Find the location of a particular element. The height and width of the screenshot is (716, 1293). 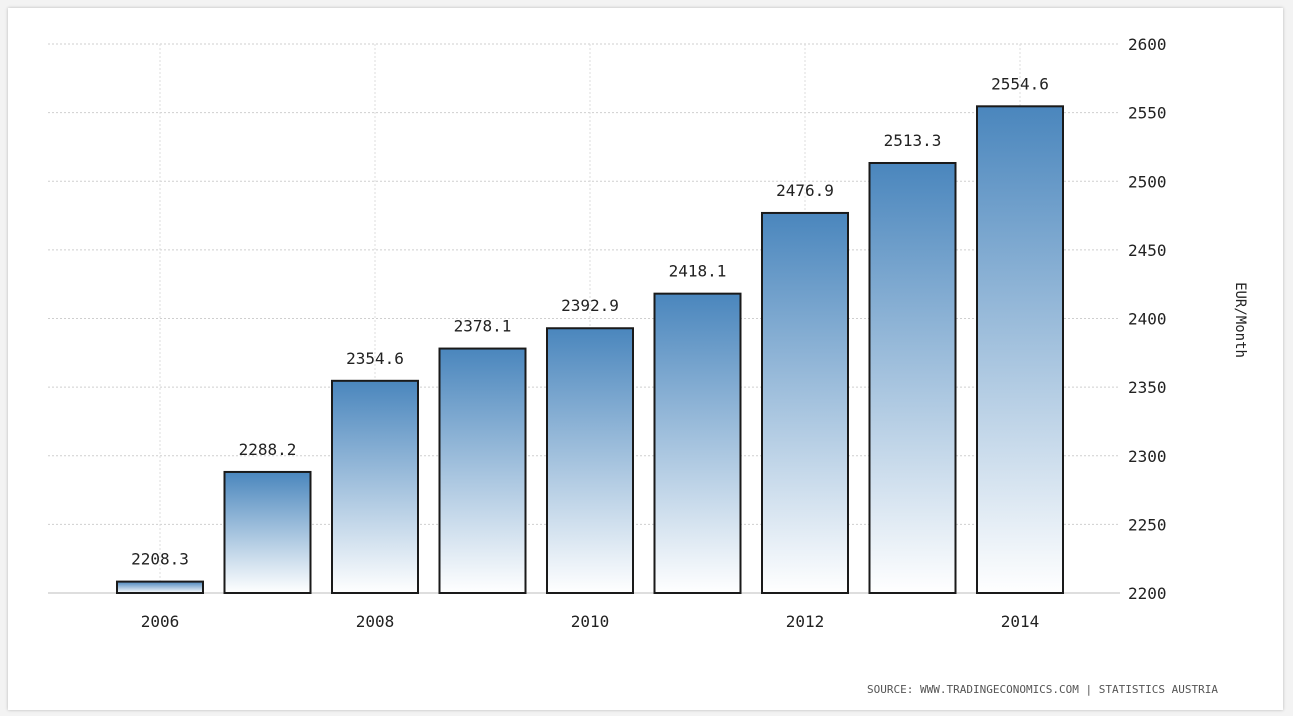

data-label-2006: 2208.3 is located at coordinates (160, 559).